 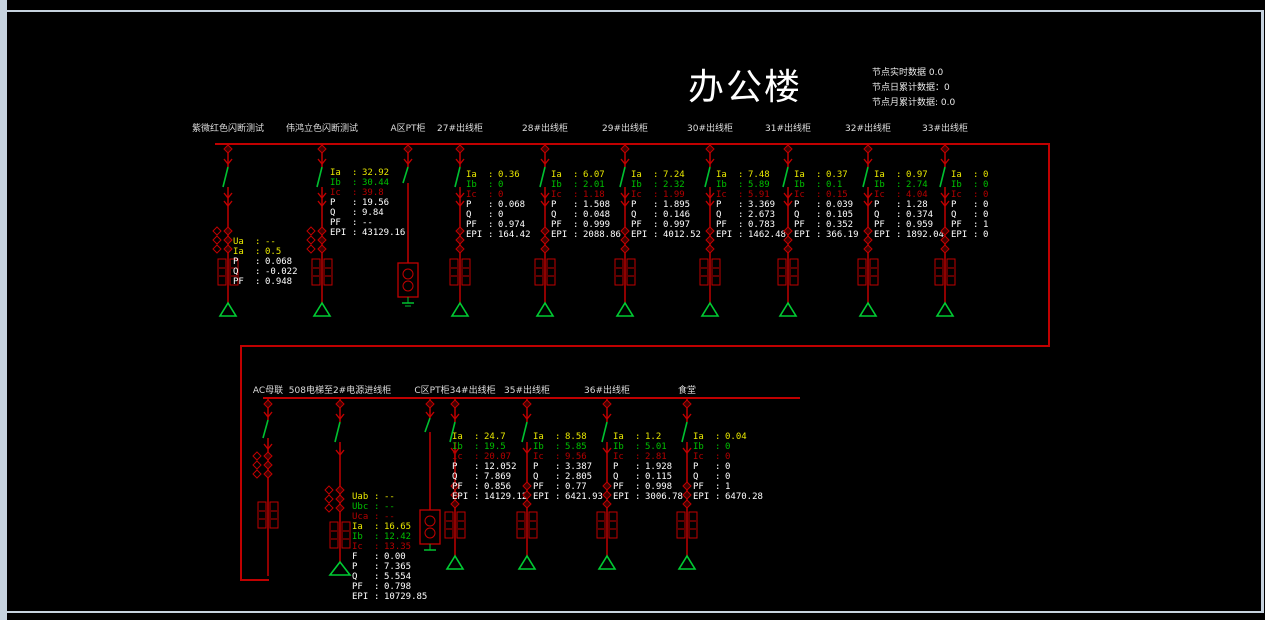 I want to click on pt-symbol, so click(x=430, y=475).